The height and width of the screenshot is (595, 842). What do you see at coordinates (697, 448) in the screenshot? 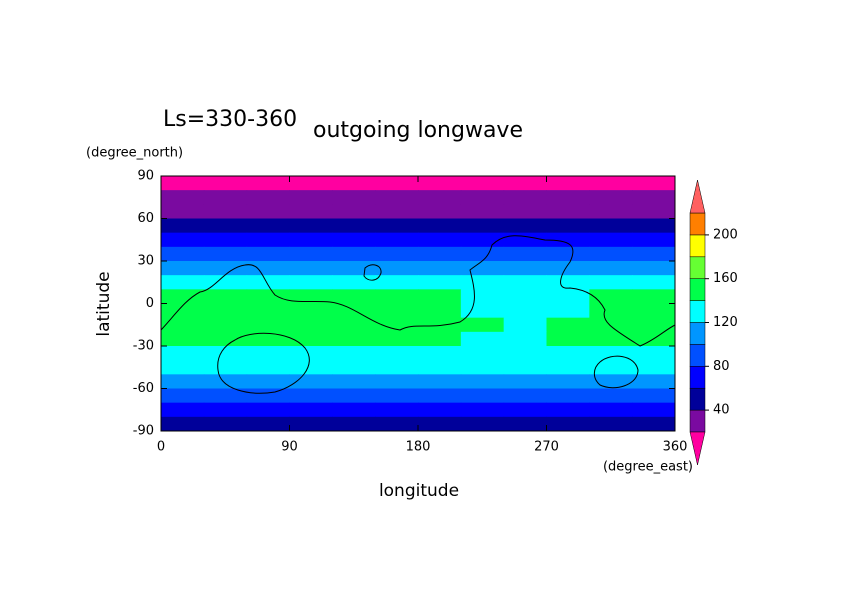
I see `colorbar-under` at bounding box center [697, 448].